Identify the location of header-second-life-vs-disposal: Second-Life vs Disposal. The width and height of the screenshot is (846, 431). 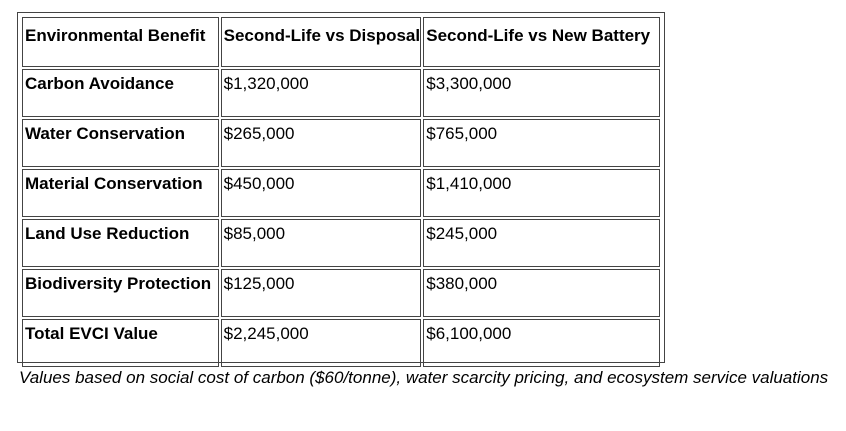
(321, 42).